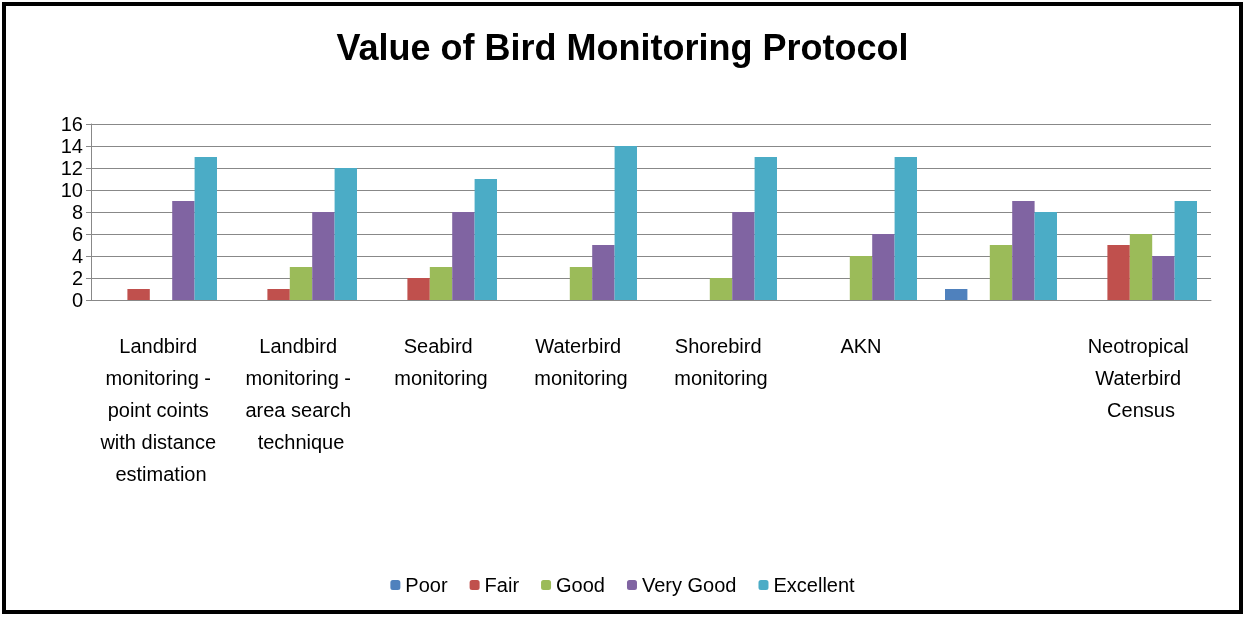 The image size is (1249, 620). I want to click on y-tick-label: 0, so click(77, 300).